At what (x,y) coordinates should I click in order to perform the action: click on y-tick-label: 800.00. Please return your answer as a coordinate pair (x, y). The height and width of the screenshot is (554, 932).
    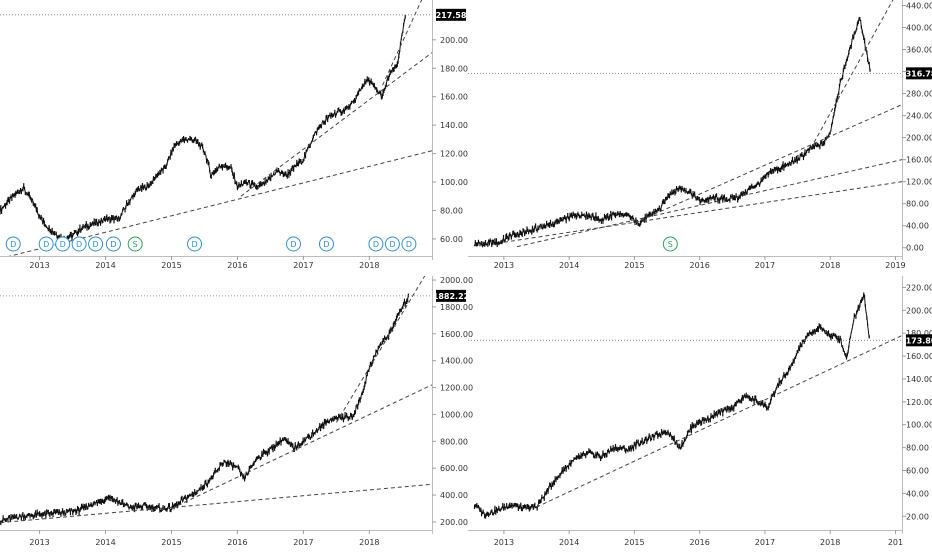
    Looking at the image, I should click on (454, 441).